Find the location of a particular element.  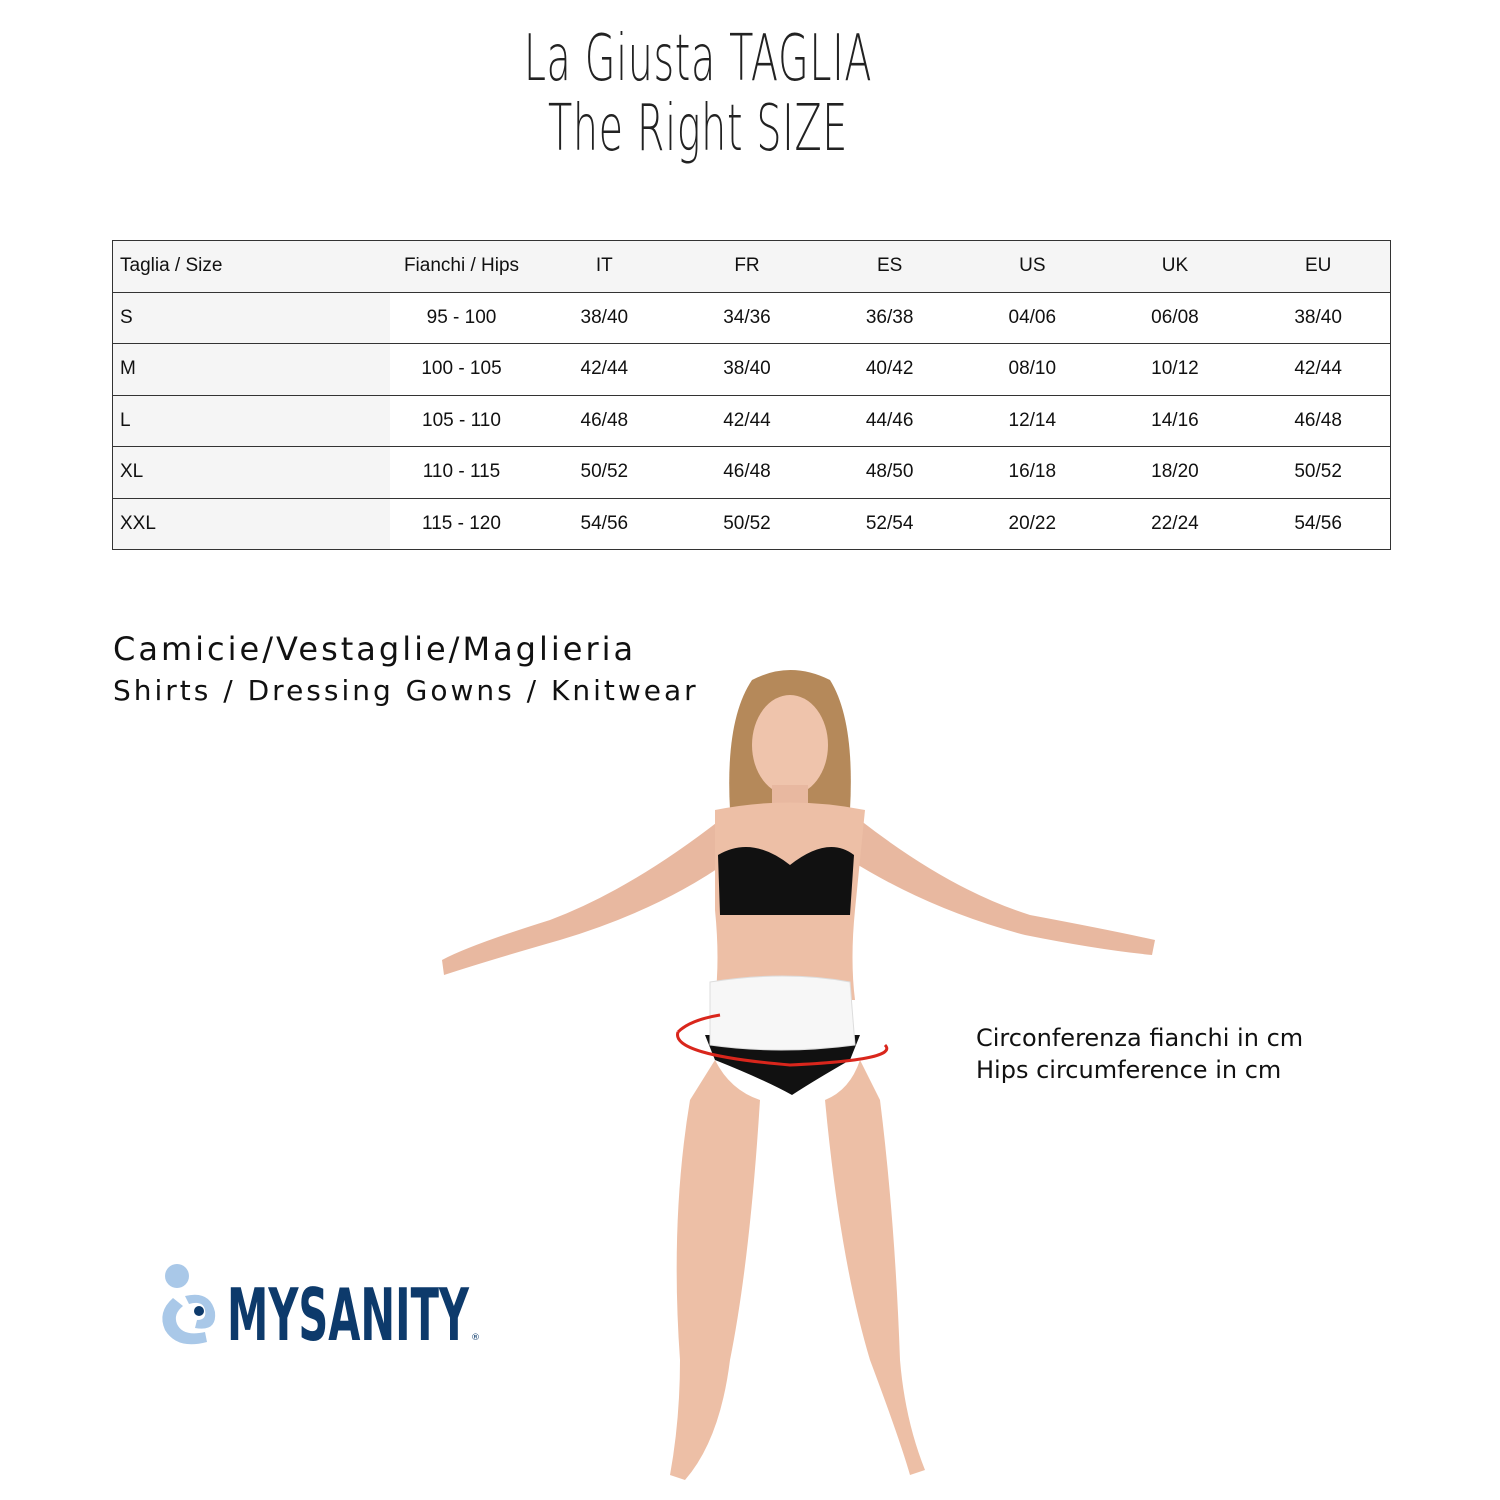

measure-note-english: Hips circumference in cm is located at coordinates (1129, 1070).